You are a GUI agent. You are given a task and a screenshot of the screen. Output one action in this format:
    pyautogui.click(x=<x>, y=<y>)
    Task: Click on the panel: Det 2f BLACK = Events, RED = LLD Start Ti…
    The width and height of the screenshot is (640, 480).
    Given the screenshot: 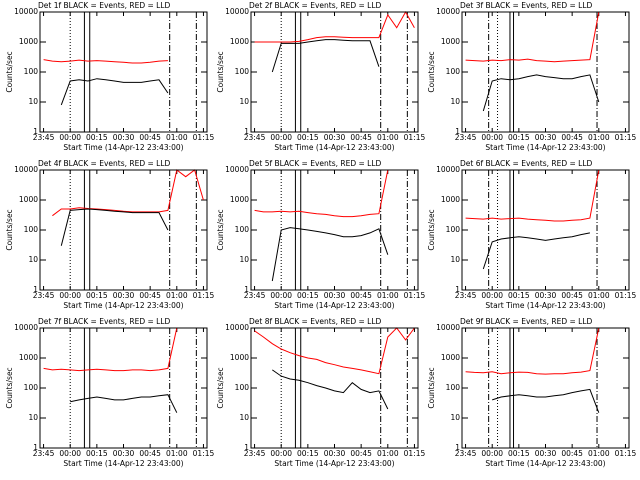 What is the action you would take?
    pyautogui.click(x=320, y=76)
    